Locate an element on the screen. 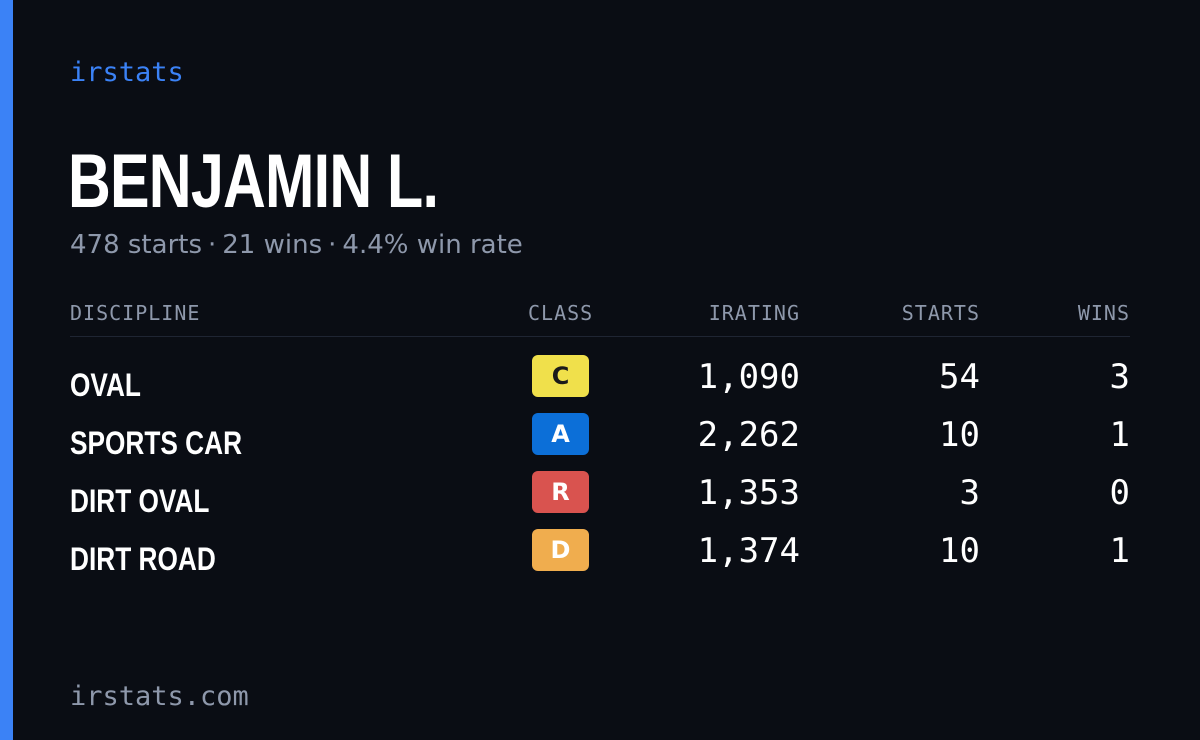 The height and width of the screenshot is (740, 1200). driver-summary: 478 starts · 21 wins · 4.4% win rate is located at coordinates (296, 245).